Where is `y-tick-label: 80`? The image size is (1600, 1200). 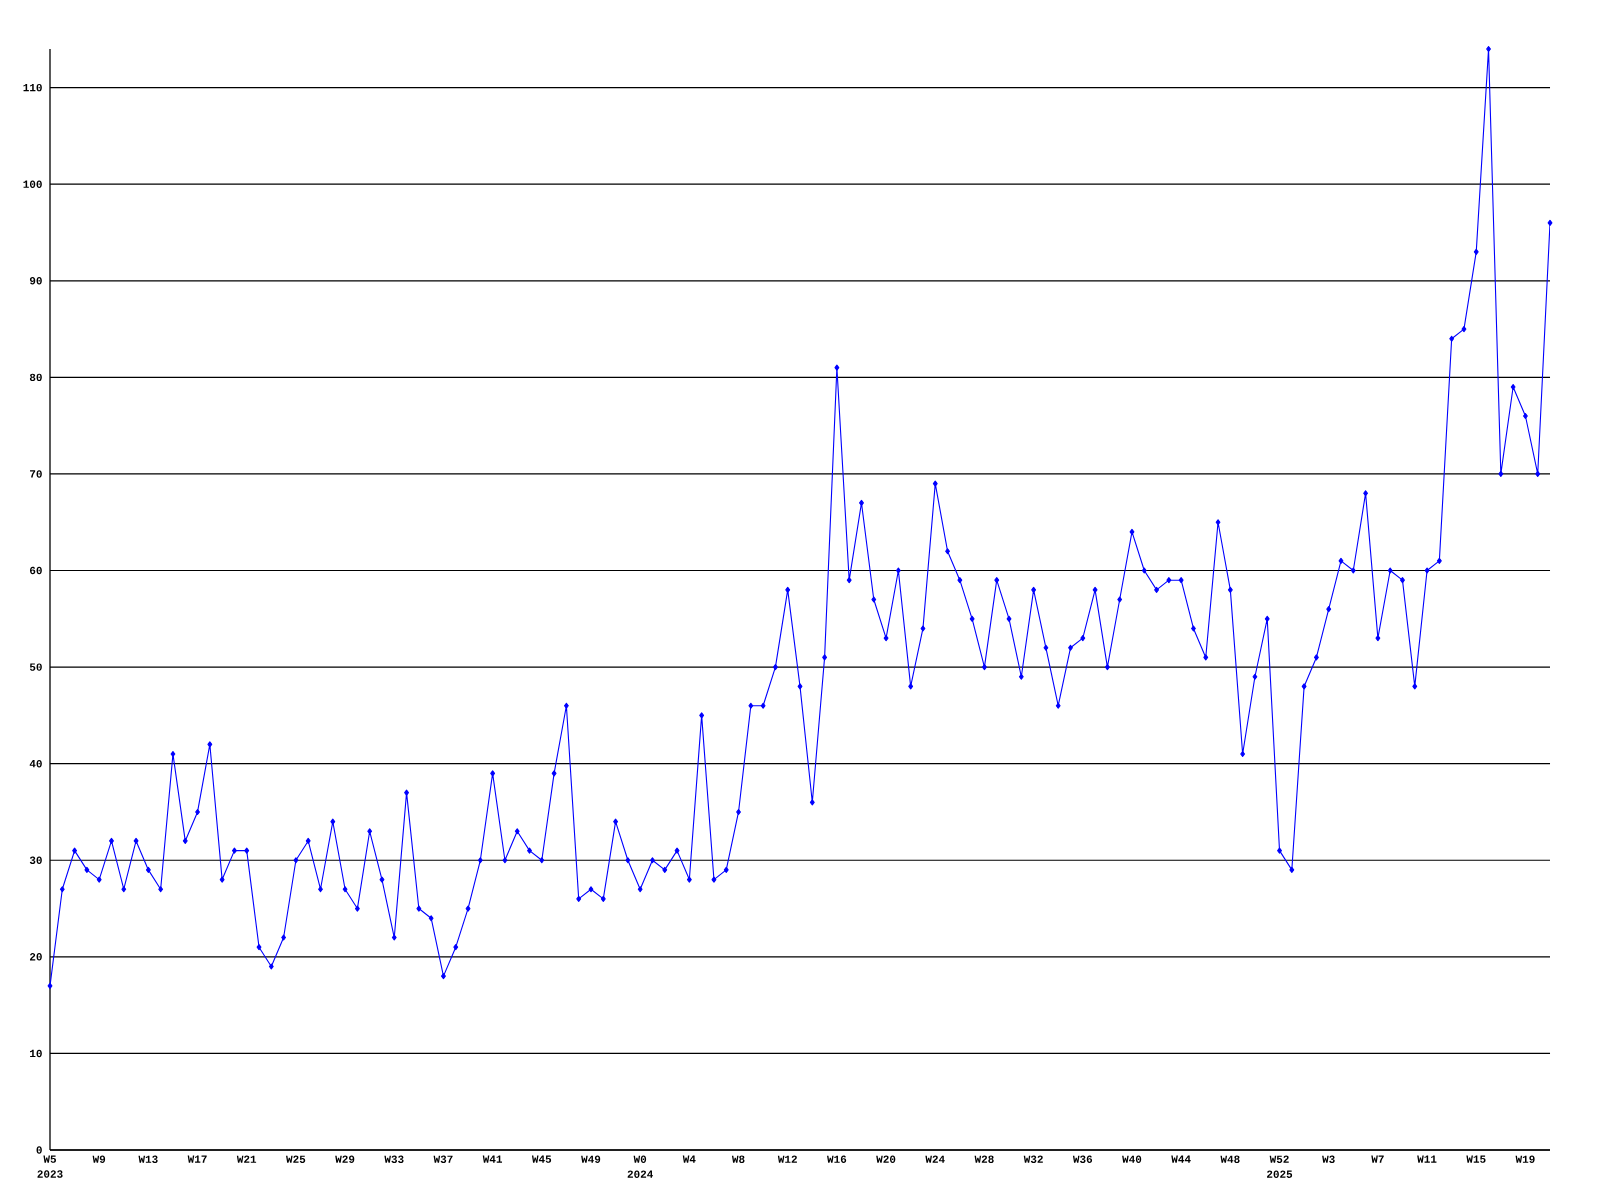 y-tick-label: 80 is located at coordinates (35, 377).